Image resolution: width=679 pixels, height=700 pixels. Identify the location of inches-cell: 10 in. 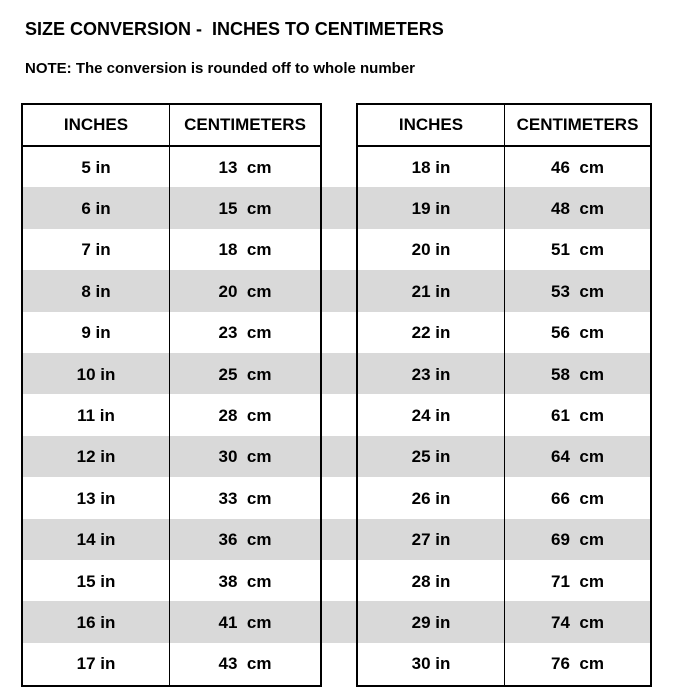
(95, 374).